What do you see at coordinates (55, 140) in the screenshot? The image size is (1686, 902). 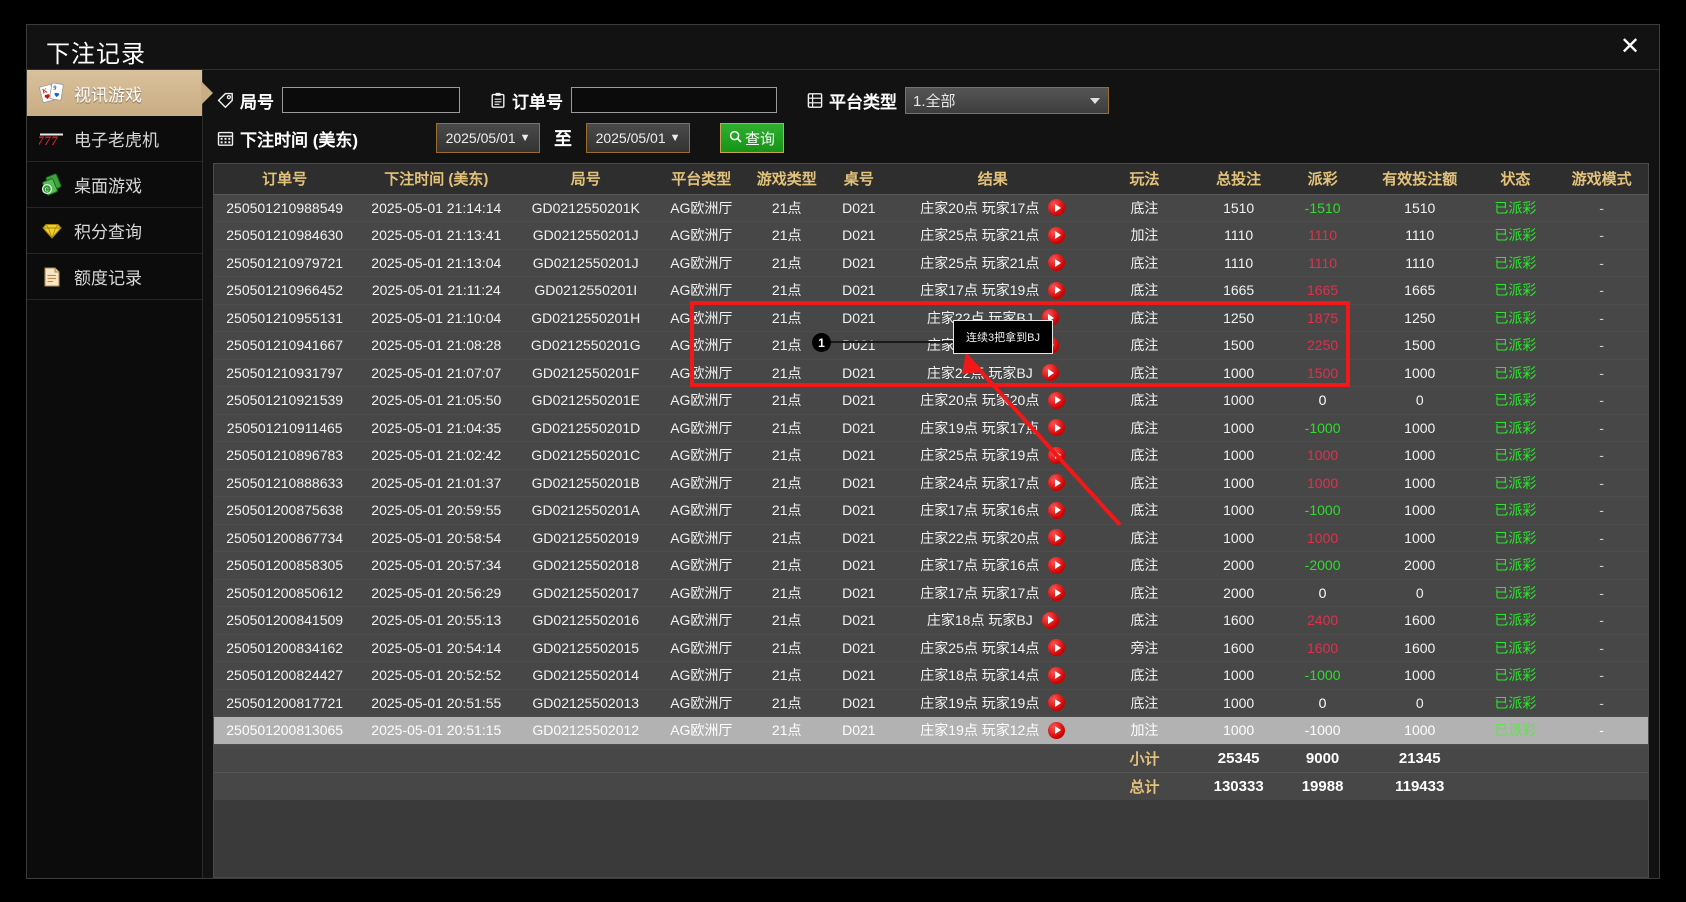 I see `svg-text: 7` at bounding box center [55, 140].